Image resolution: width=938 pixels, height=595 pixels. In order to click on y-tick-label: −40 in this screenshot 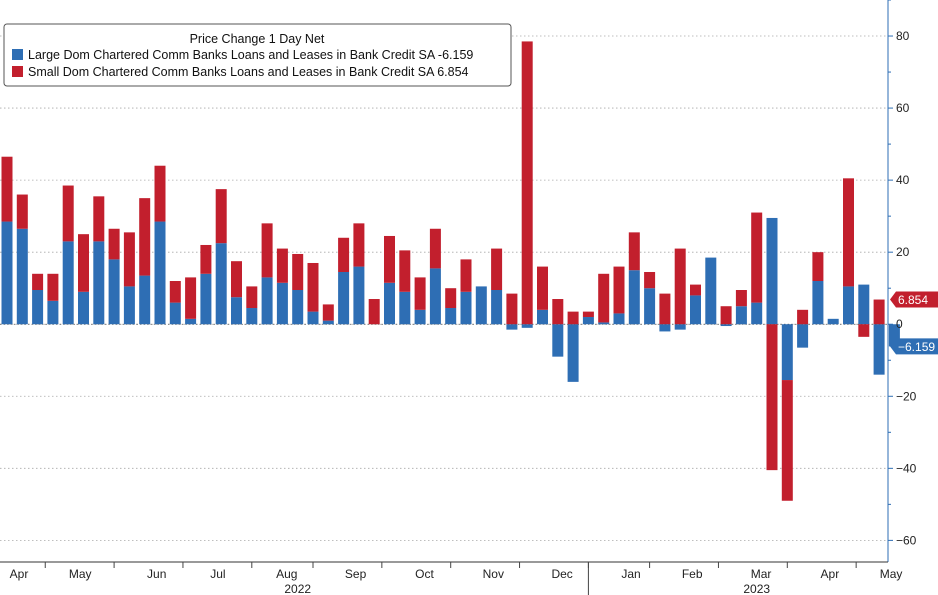, I will do `click(906, 468)`.